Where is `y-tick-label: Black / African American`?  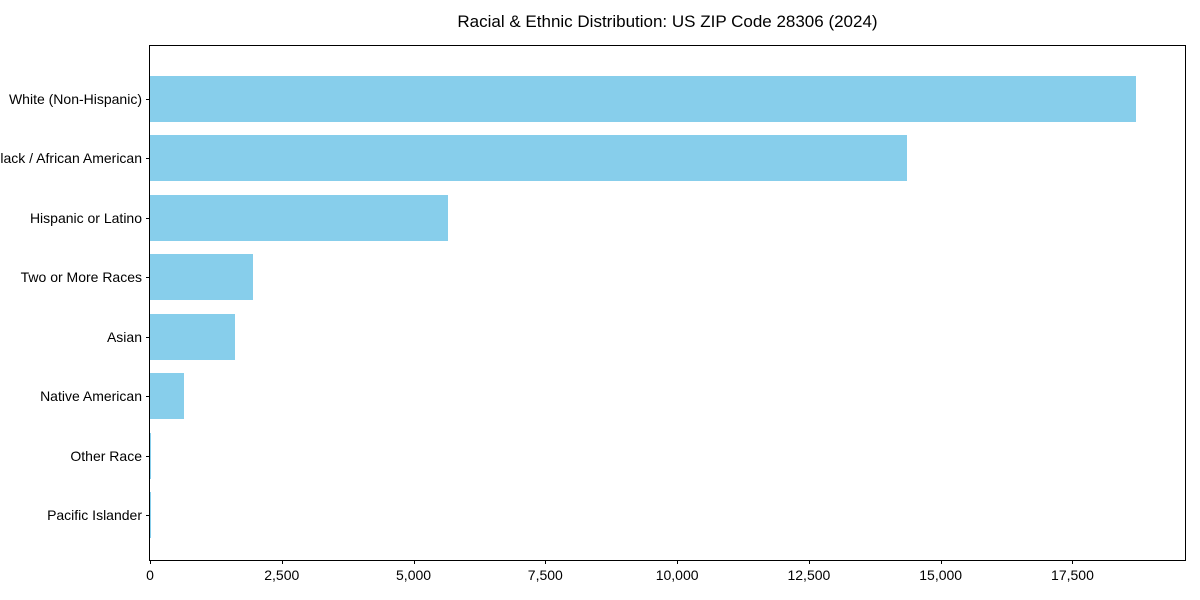 y-tick-label: Black / African American is located at coordinates (71, 158).